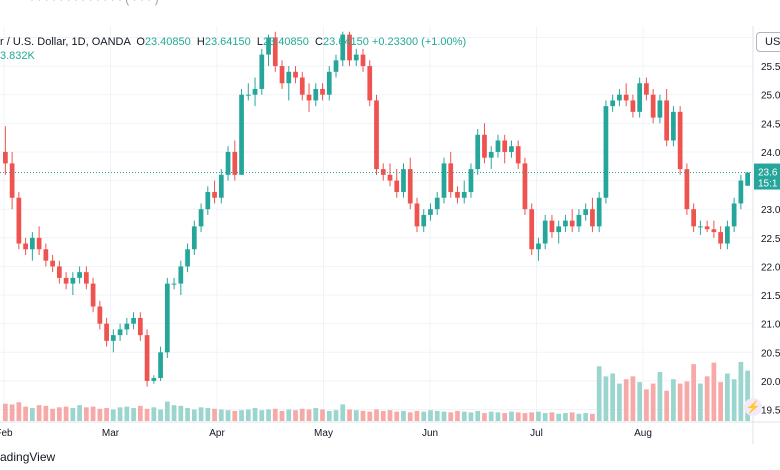  I want to click on currency-button: USD, so click(768, 42).